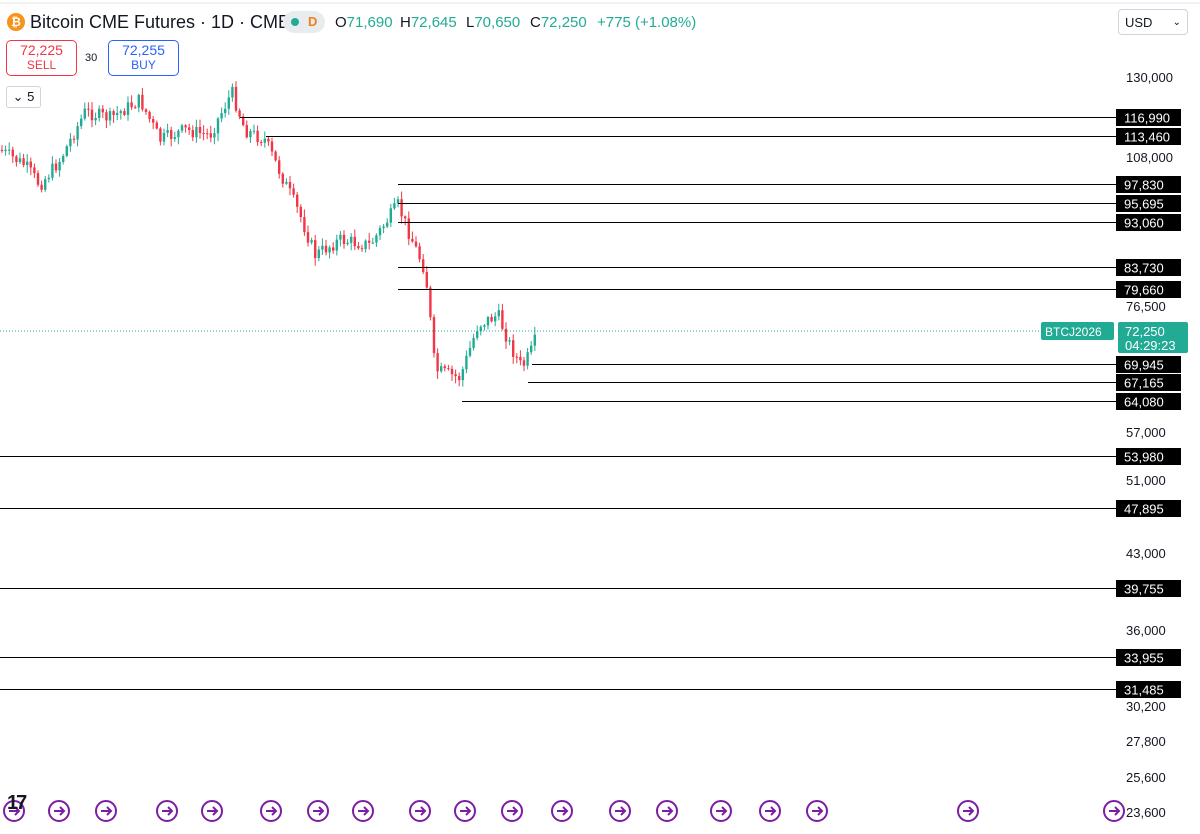 The width and height of the screenshot is (1200, 834). Describe the element at coordinates (1144, 185) in the screenshot. I see `level-price-text: 97,830` at that location.